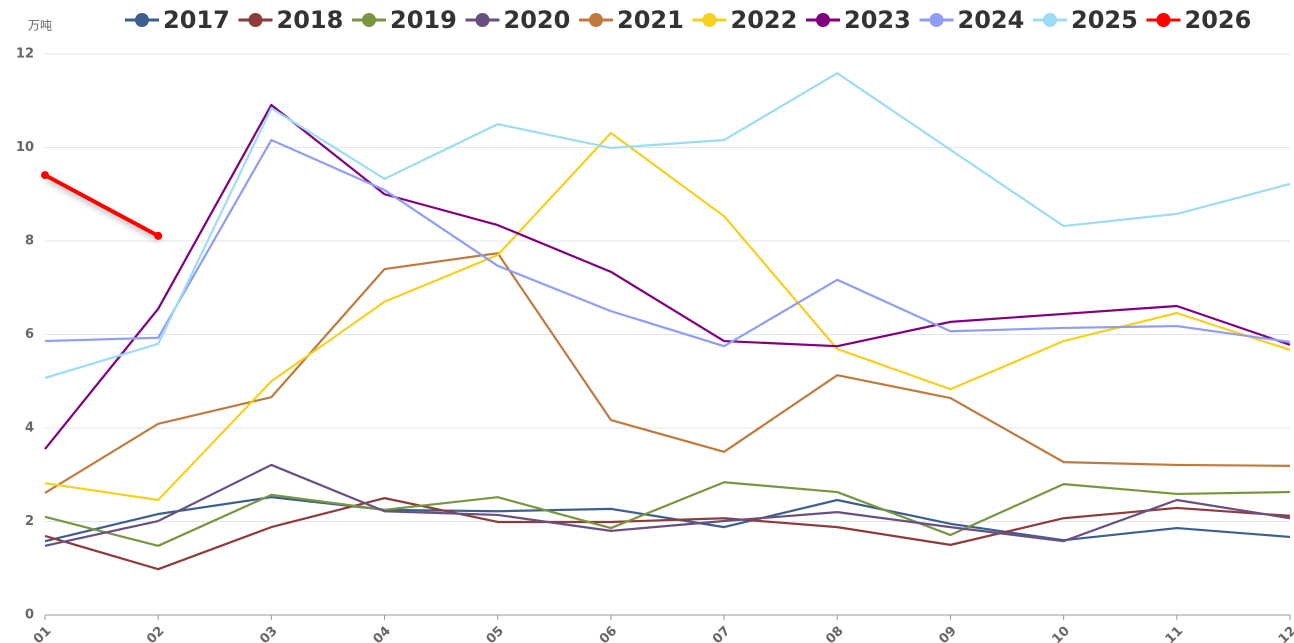  What do you see at coordinates (947, 633) in the screenshot?
I see `x-tick-label: 09` at bounding box center [947, 633].